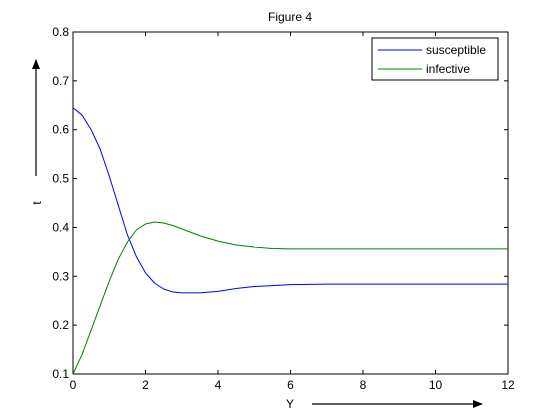 The width and height of the screenshot is (560, 420). Describe the element at coordinates (456, 50) in the screenshot. I see `legend-label-susceptible: susceptible` at that location.